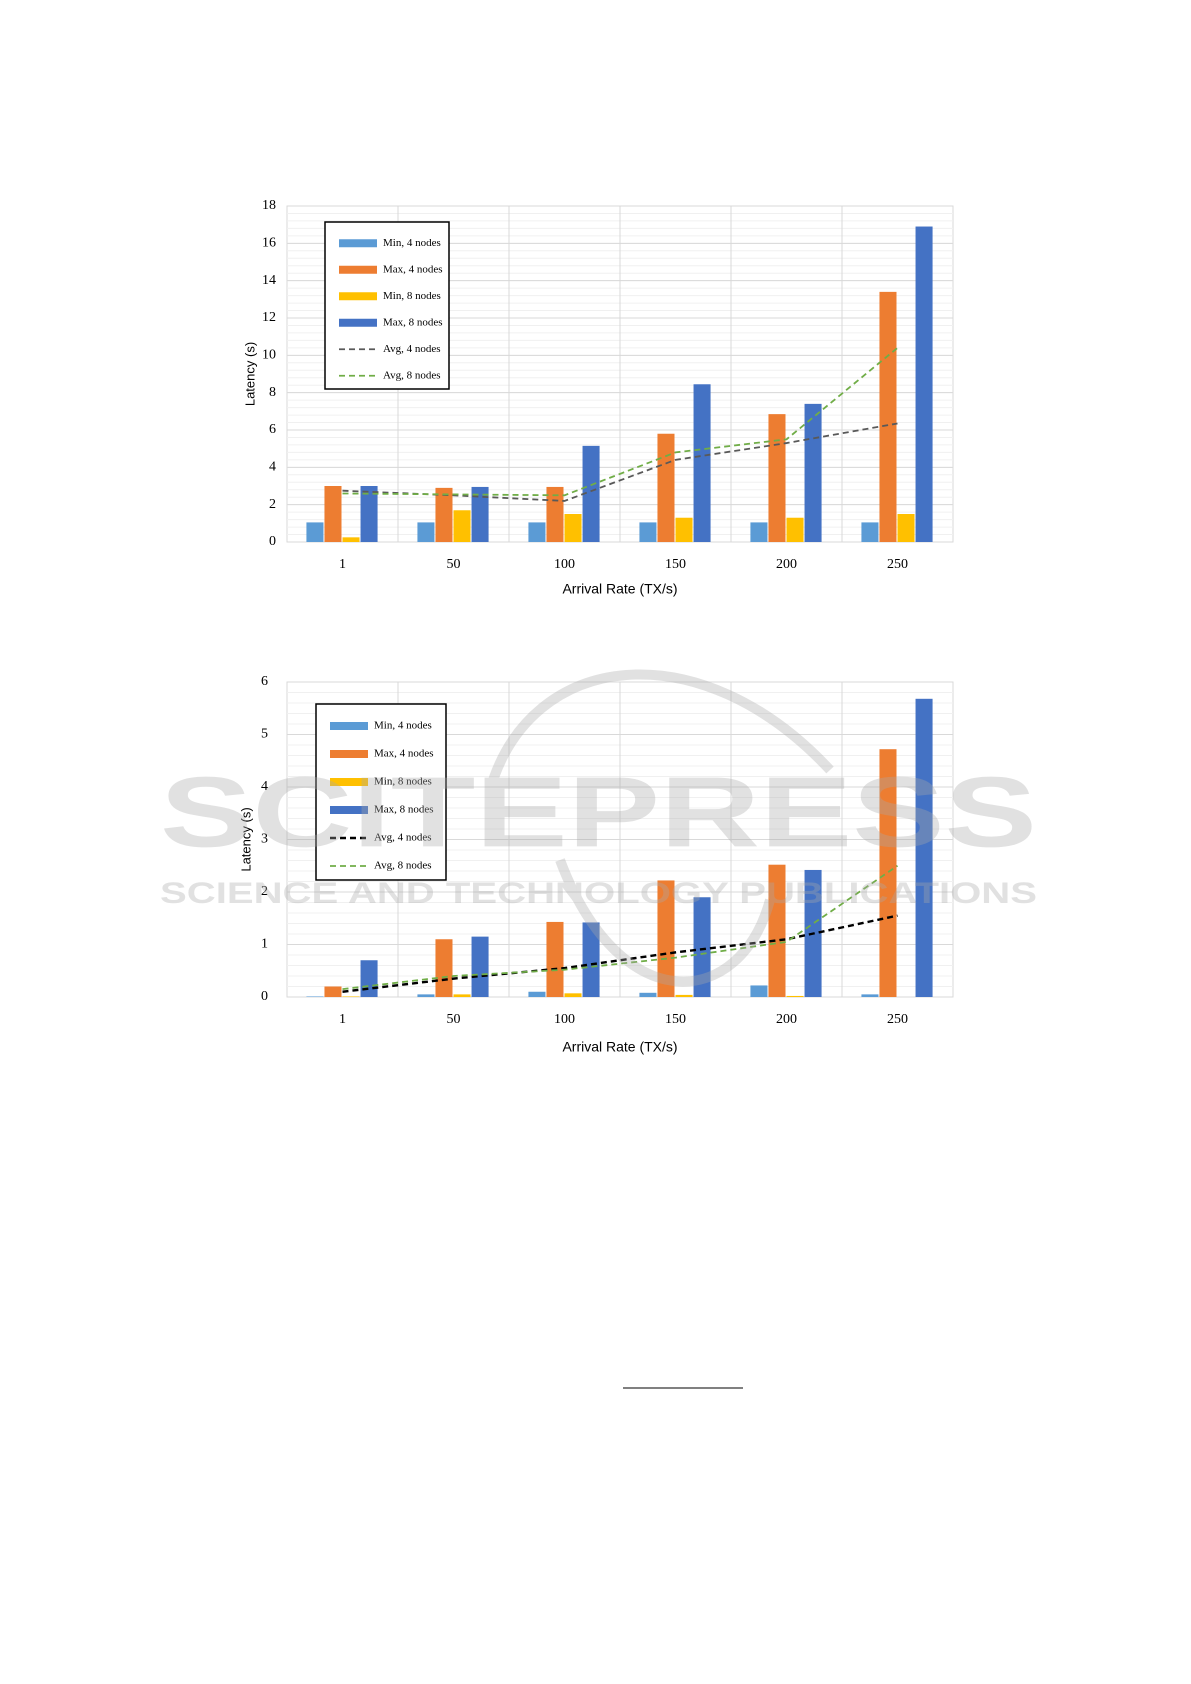  Describe the element at coordinates (564, 564) in the screenshot. I see `x-tick-label: 100` at that location.